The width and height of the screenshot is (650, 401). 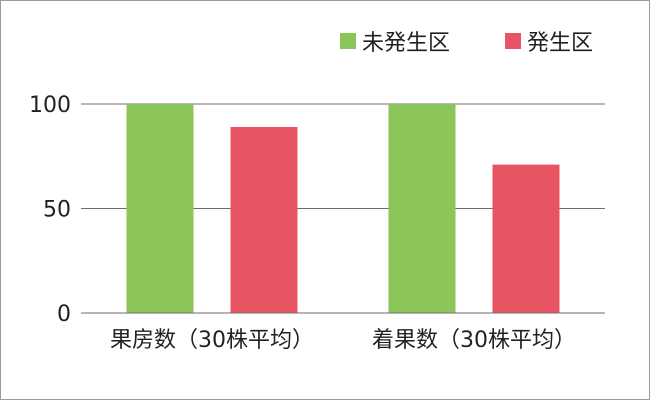 I want to click on legend: 未発生区 発生区, so click(x=466, y=43).